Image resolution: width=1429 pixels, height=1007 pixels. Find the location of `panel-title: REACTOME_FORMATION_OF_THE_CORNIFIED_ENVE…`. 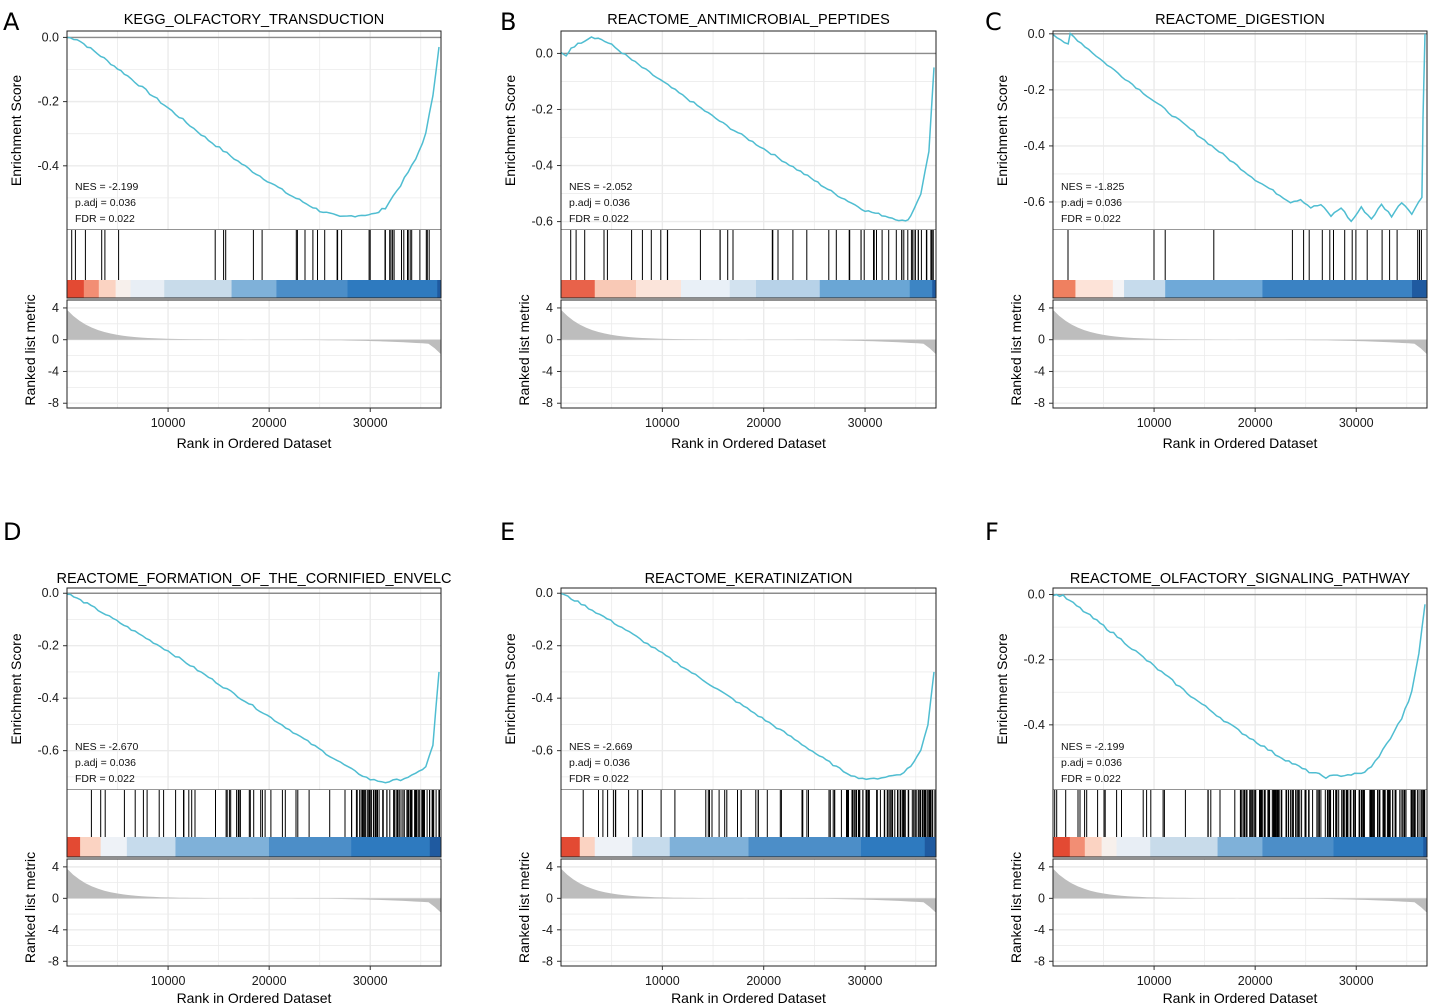

panel-title: REACTOME_FORMATION_OF_THE_CORNIFIED_ENVE… is located at coordinates (253, 579).